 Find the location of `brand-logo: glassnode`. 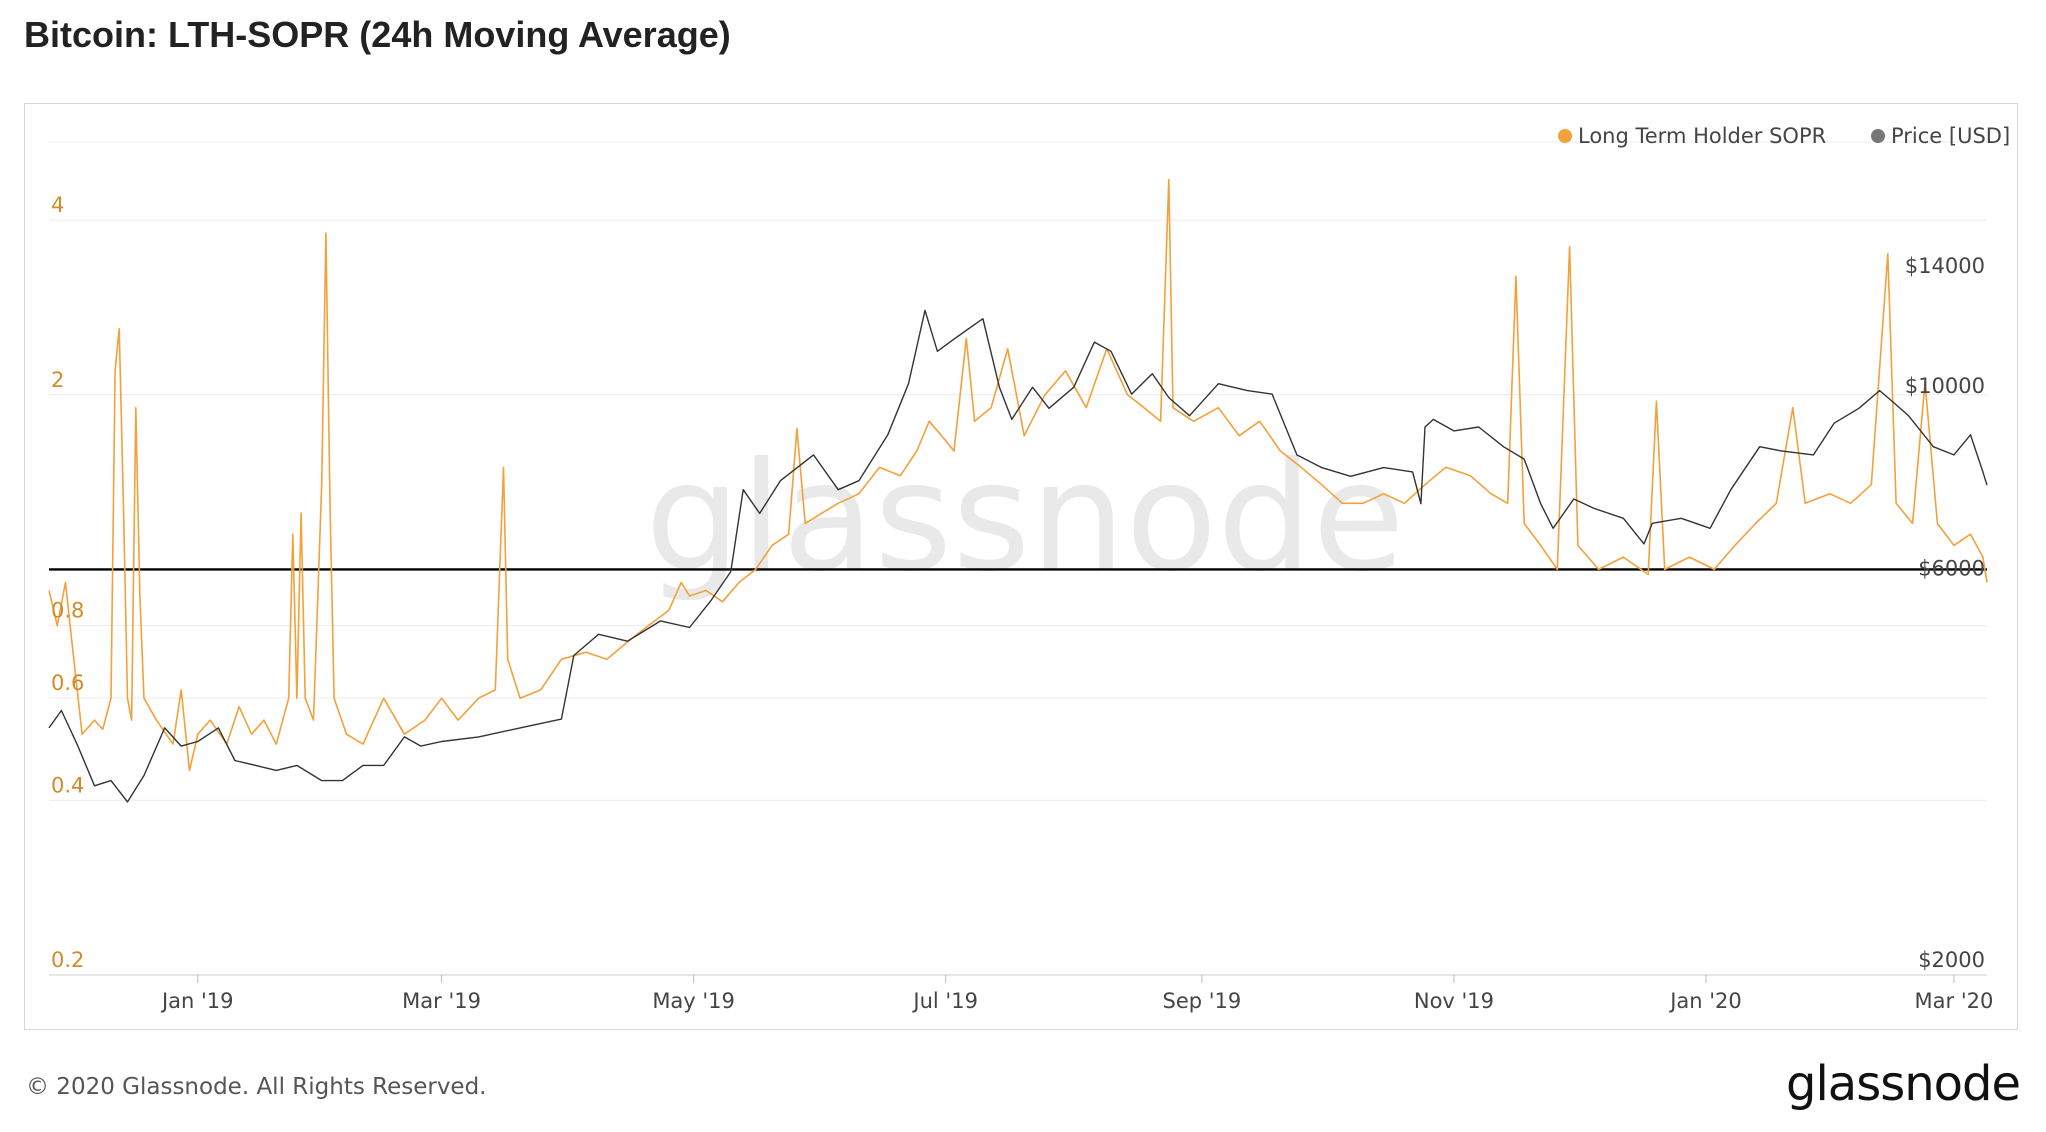

brand-logo: glassnode is located at coordinates (1903, 1084).